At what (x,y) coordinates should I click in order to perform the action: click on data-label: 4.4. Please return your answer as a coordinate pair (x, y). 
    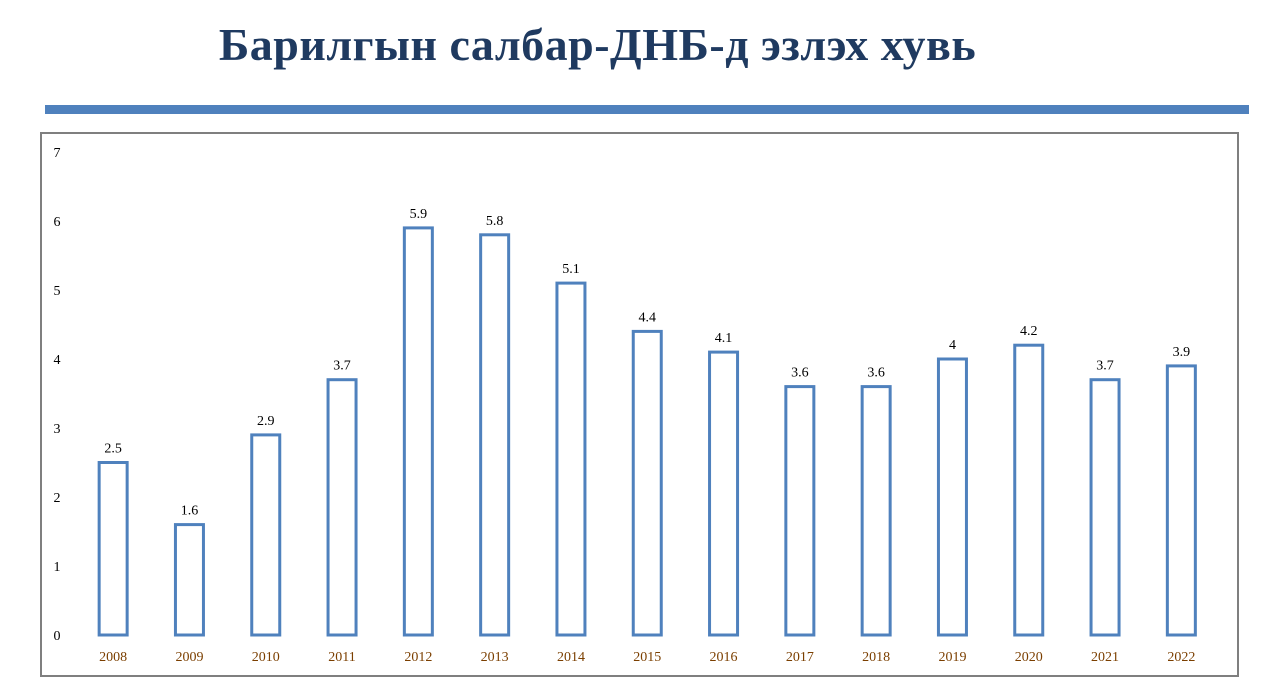
    Looking at the image, I should click on (648, 317).